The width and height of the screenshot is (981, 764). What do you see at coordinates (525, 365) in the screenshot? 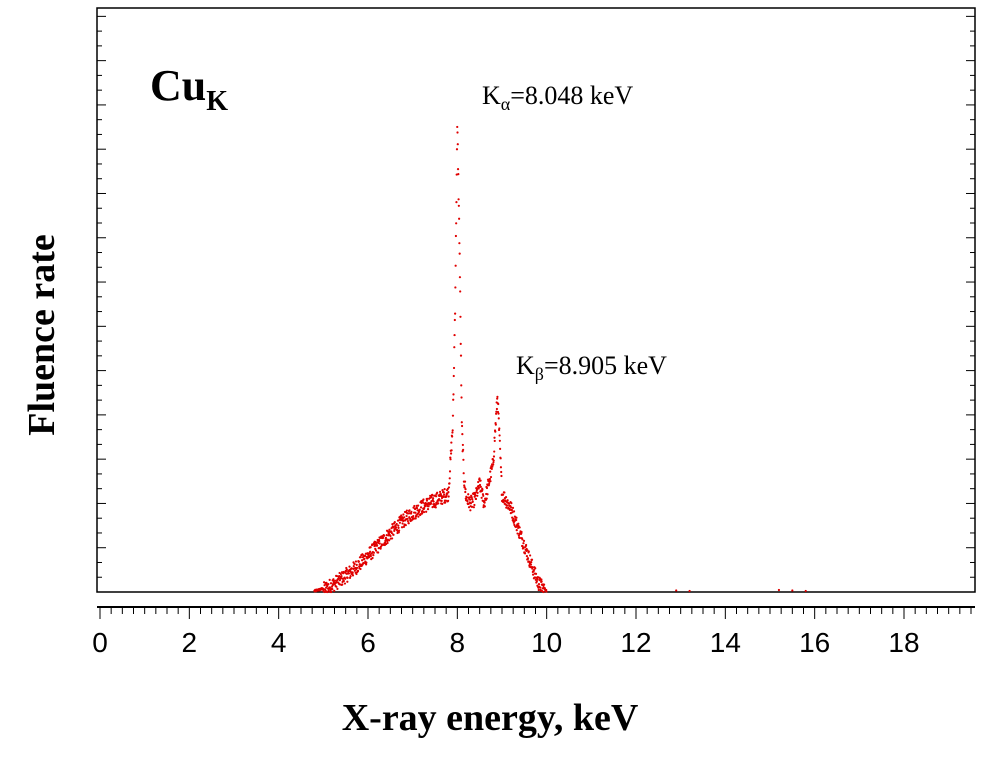
I see `annotation-k-beta-base: K` at bounding box center [525, 365].